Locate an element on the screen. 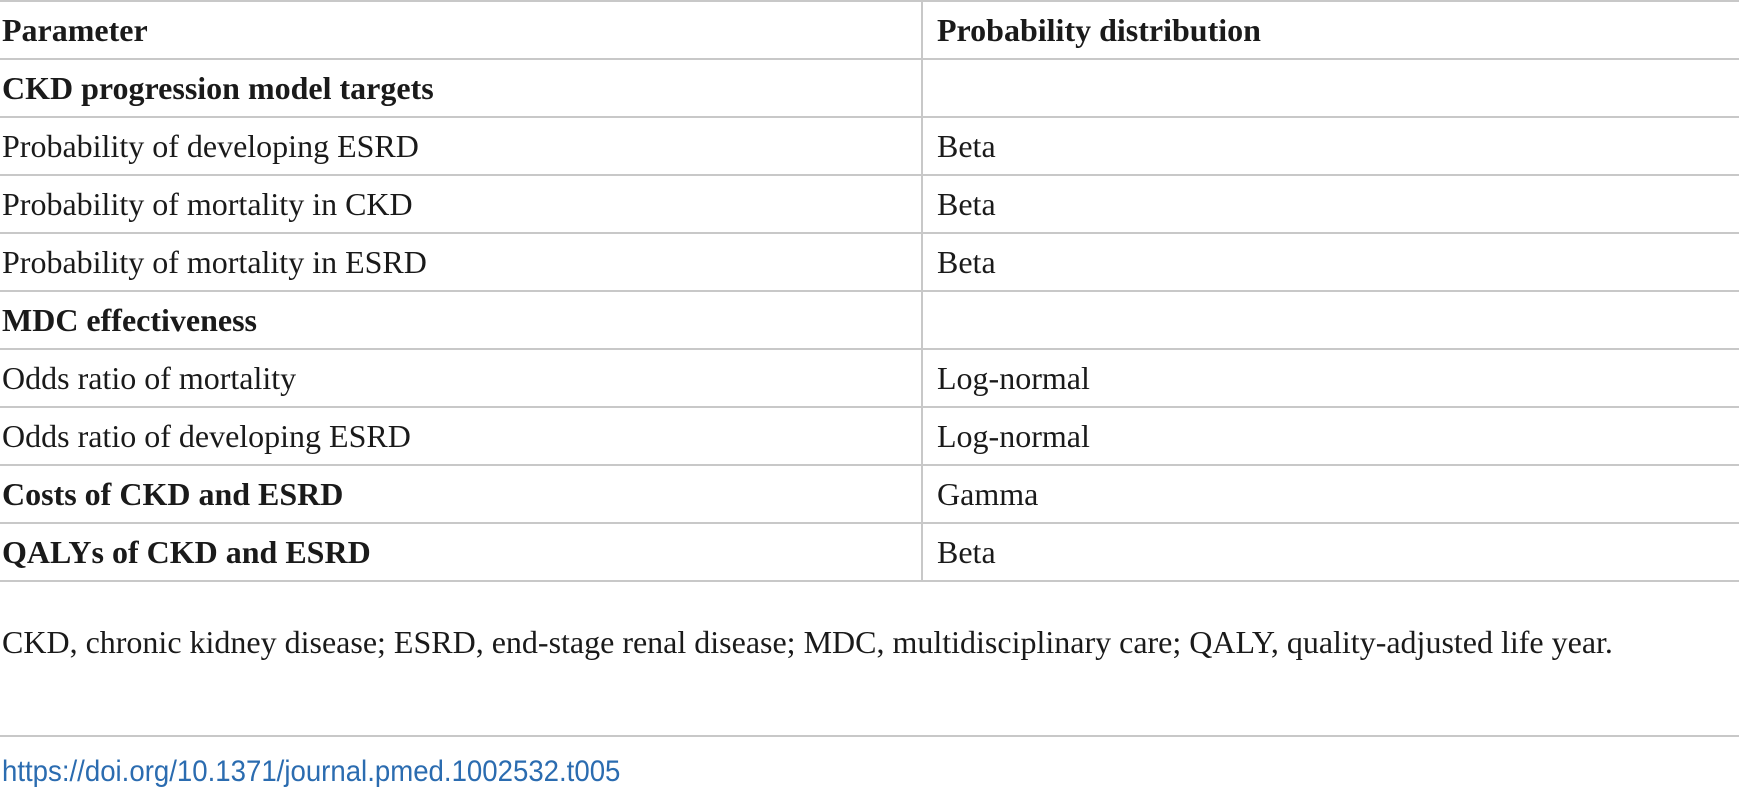  table-row: QALYs of CKD and ESRD Beta is located at coordinates (869, 552).